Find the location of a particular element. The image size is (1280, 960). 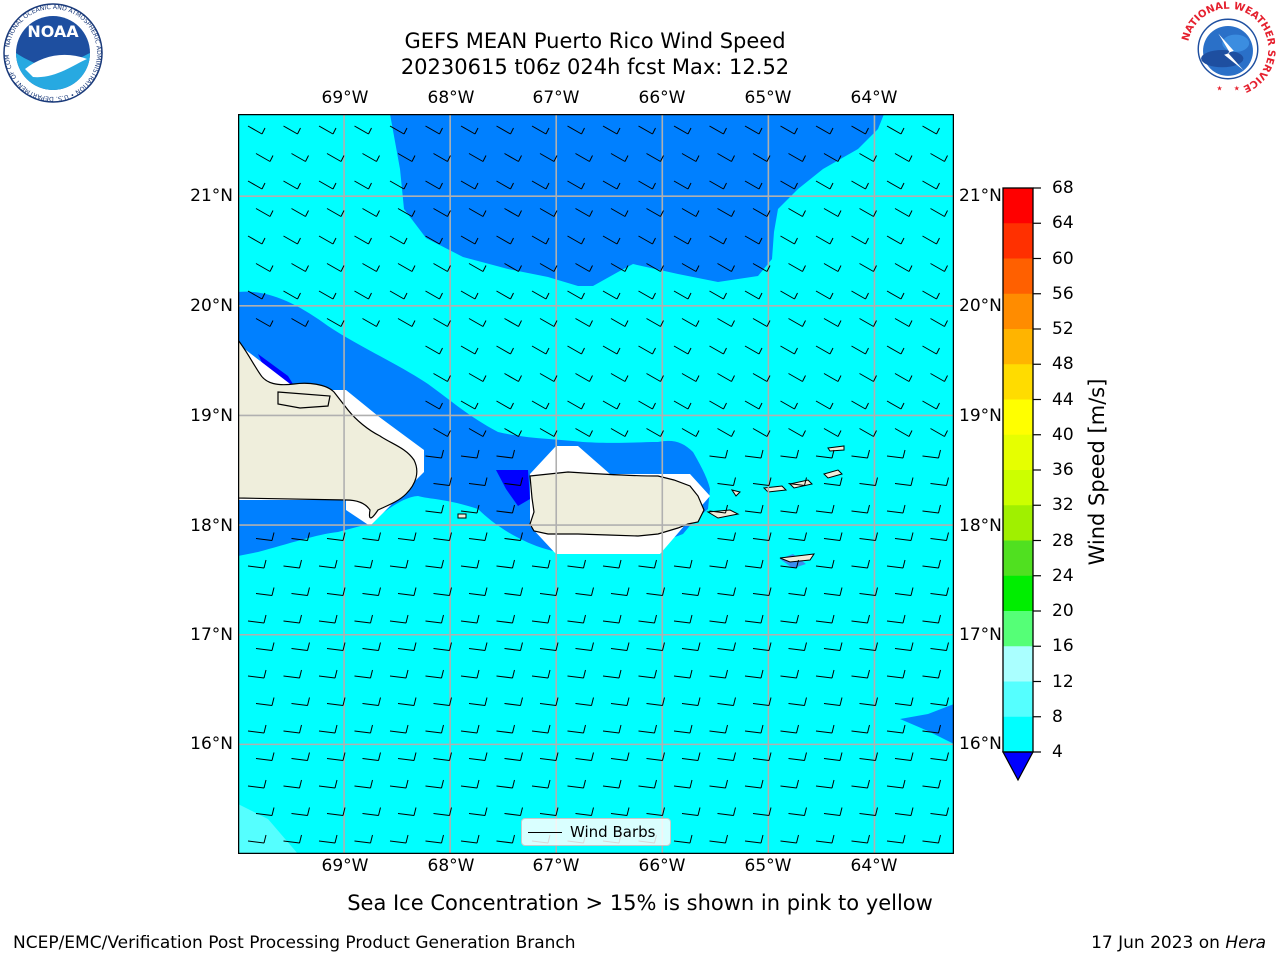

colorbar-label: 20 is located at coordinates (1063, 611).